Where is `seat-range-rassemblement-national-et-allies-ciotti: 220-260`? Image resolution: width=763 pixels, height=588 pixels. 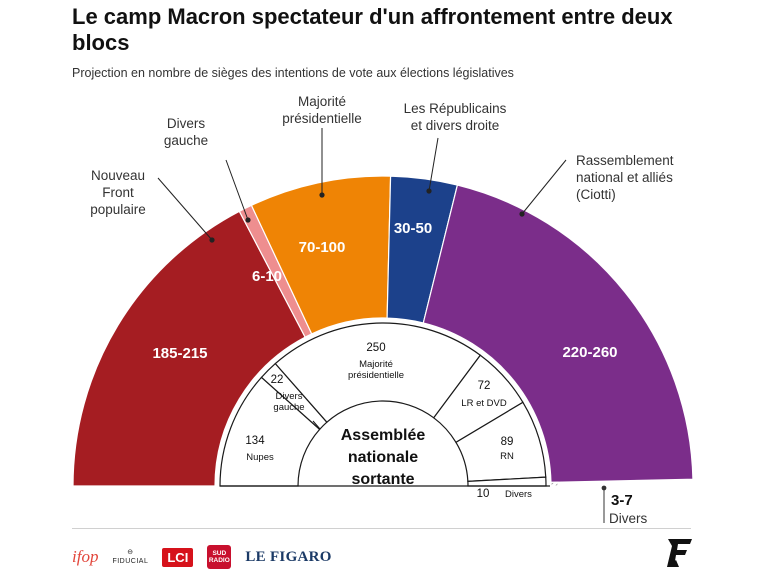 seat-range-rassemblement-national-et-allies-ciotti: 220-260 is located at coordinates (589, 352).